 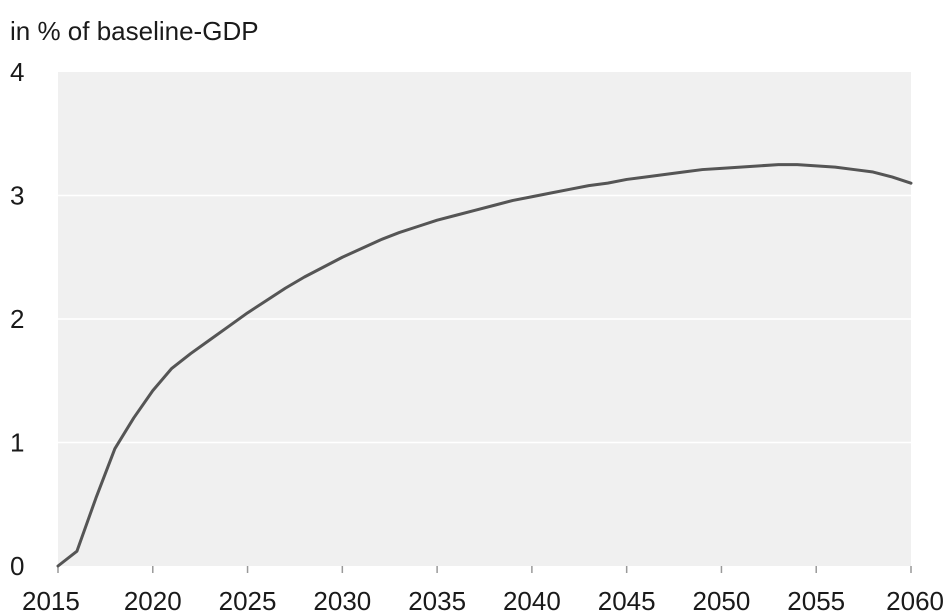 I want to click on y-tick-label: 1, so click(x=17, y=443).